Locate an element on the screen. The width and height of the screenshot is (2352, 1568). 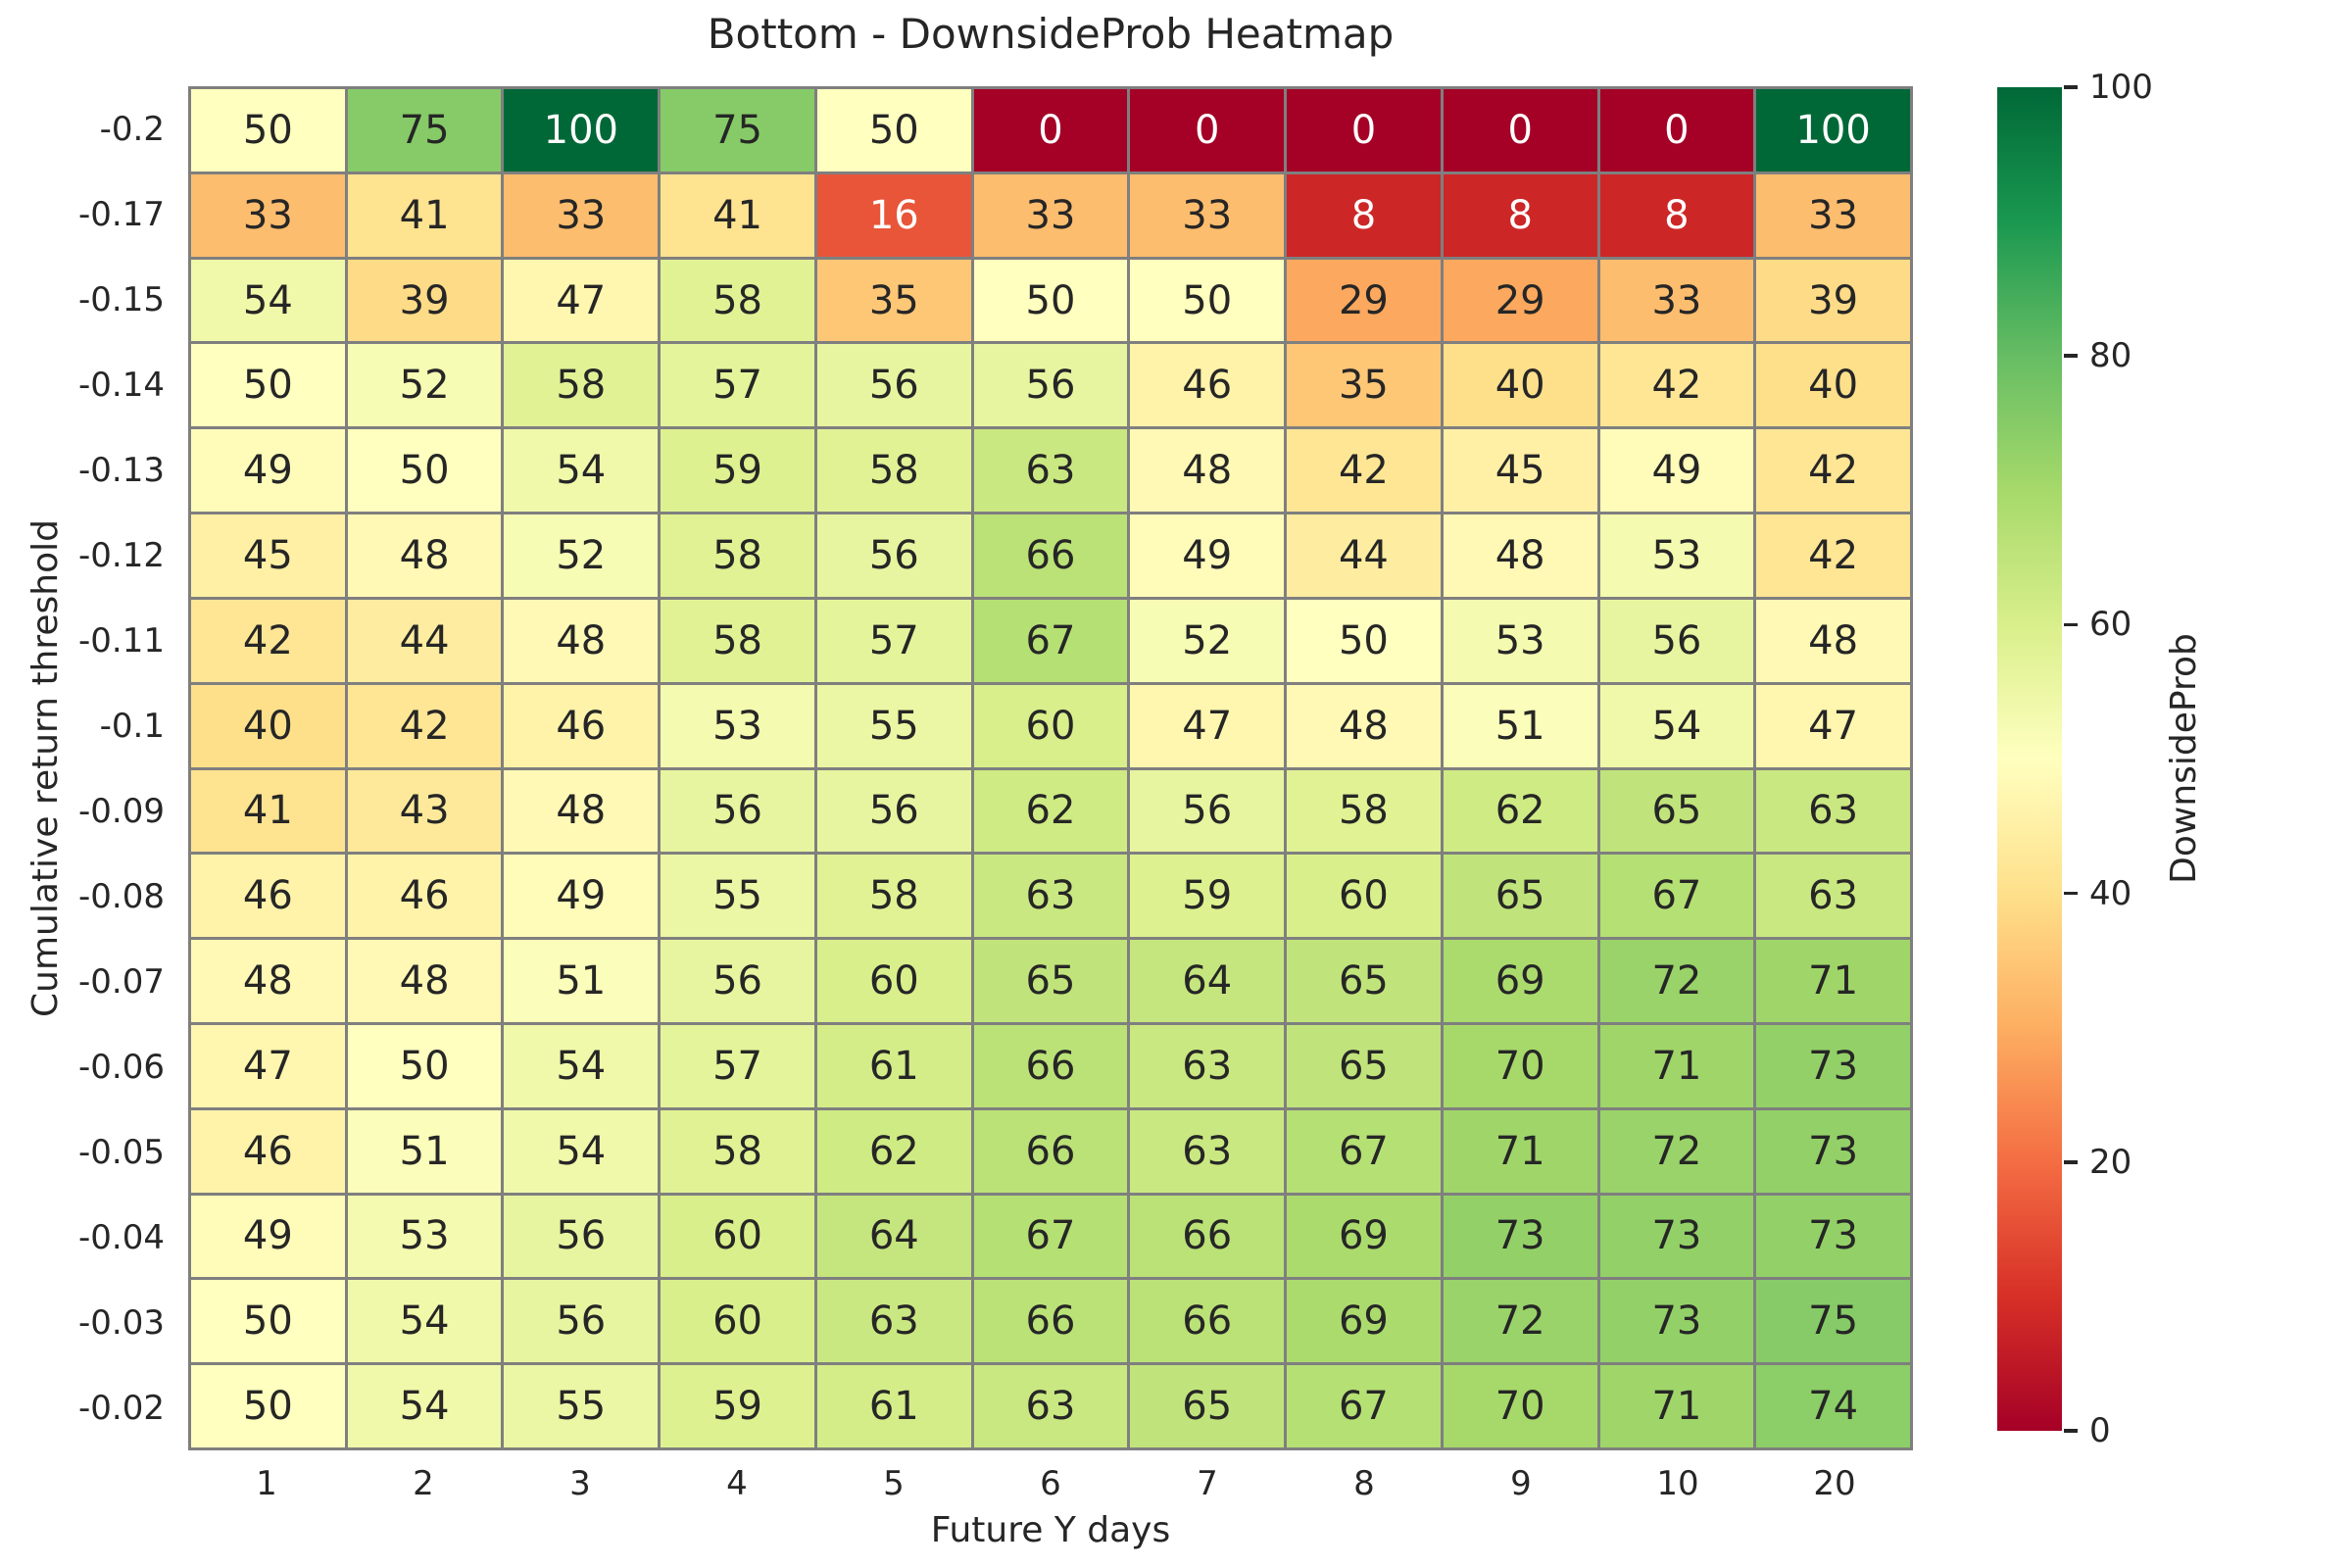
heatmap-cell: 41 is located at coordinates (268, 811).